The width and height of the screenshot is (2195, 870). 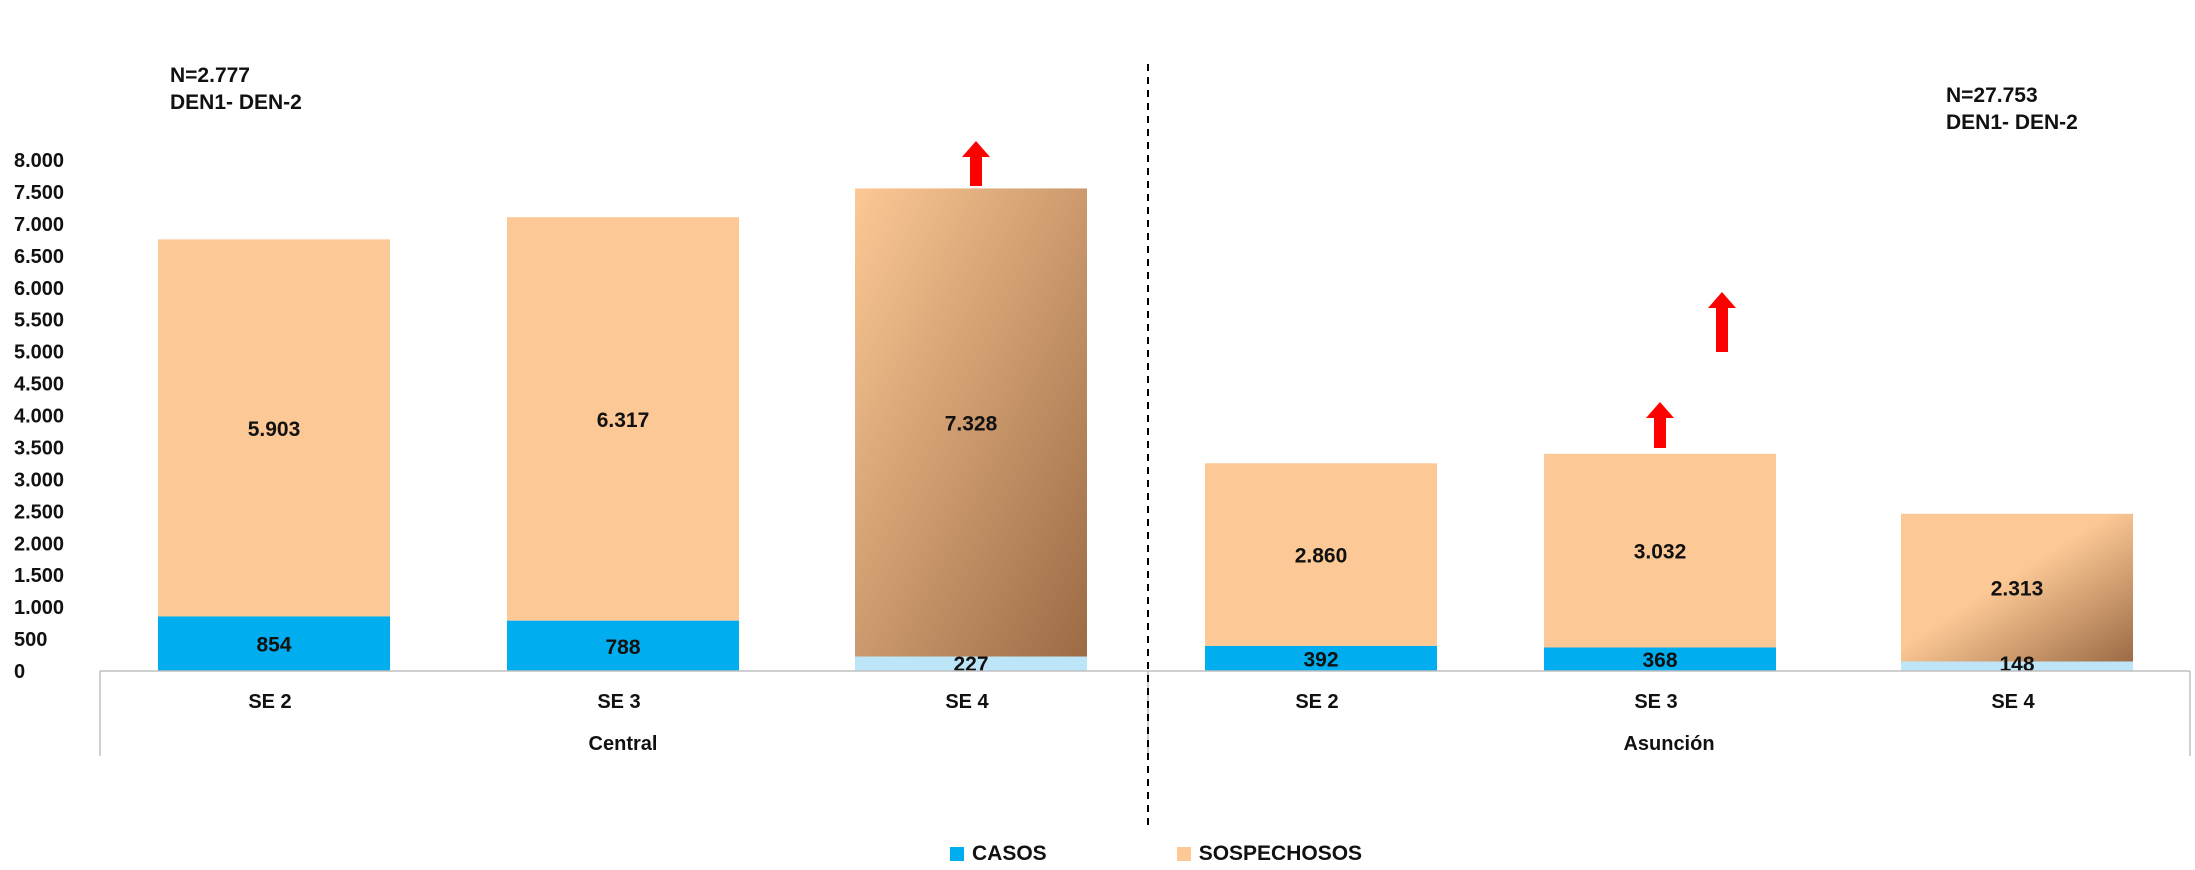 I want to click on note-asuncion-den: DEN1- DEN-2, so click(x=2012, y=122).